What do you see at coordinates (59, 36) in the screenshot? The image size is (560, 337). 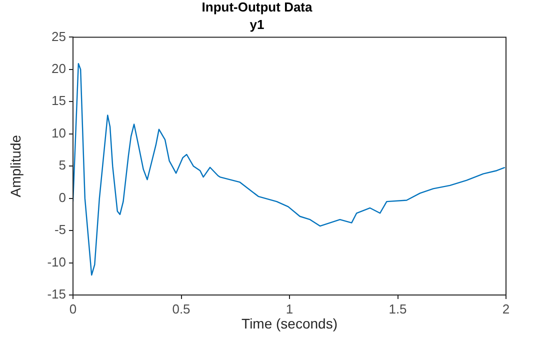 I see `y-tick-label: 25` at bounding box center [59, 36].